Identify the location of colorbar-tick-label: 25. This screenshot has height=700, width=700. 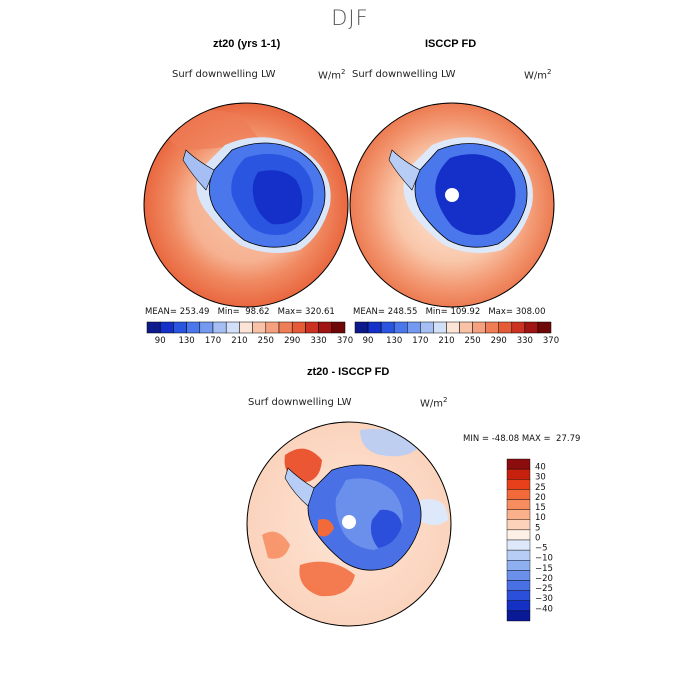
(540, 488).